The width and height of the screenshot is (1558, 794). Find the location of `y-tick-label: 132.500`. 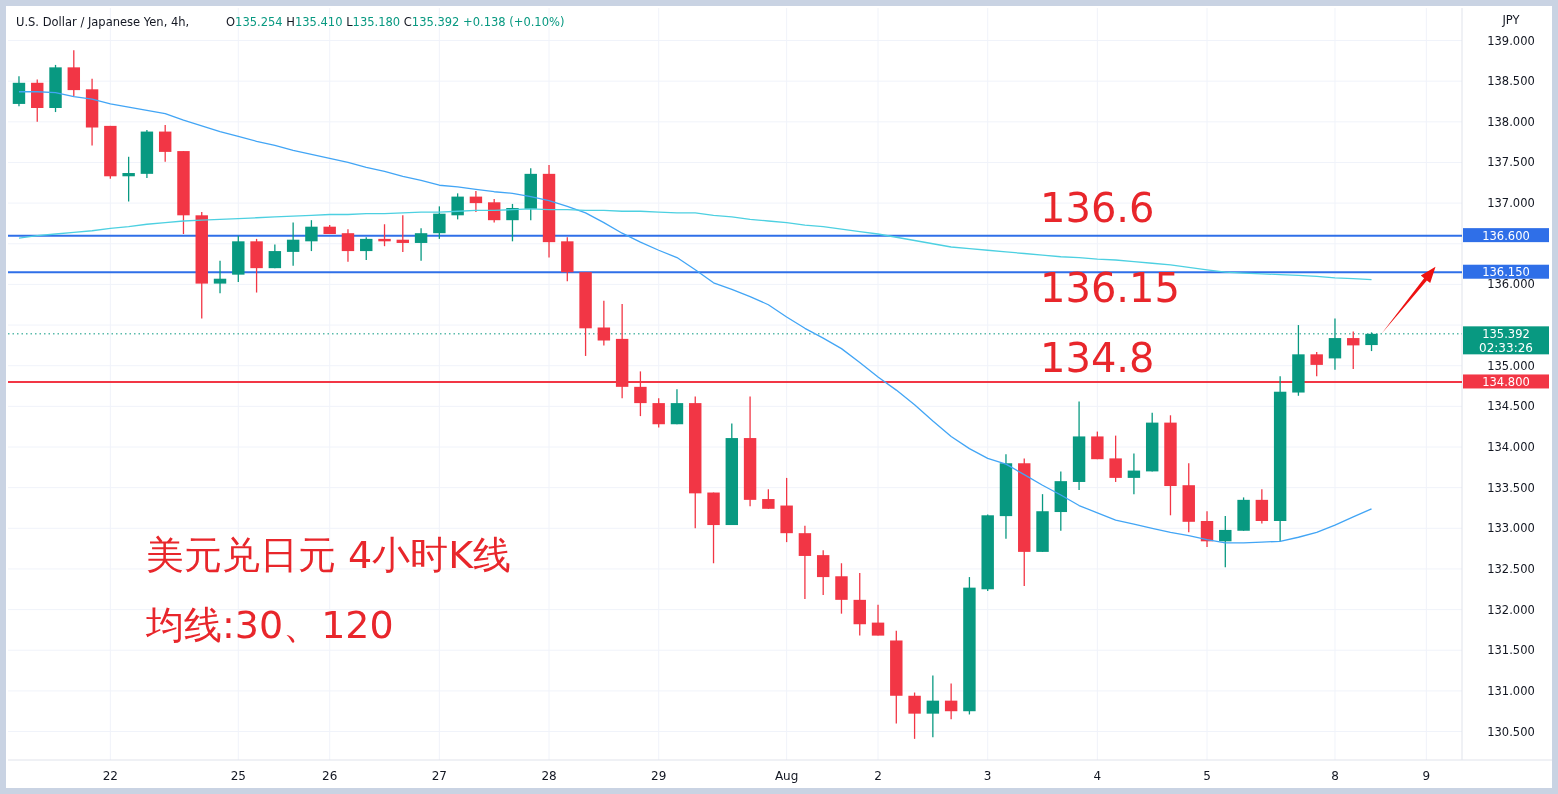

y-tick-label: 132.500 is located at coordinates (1511, 568).